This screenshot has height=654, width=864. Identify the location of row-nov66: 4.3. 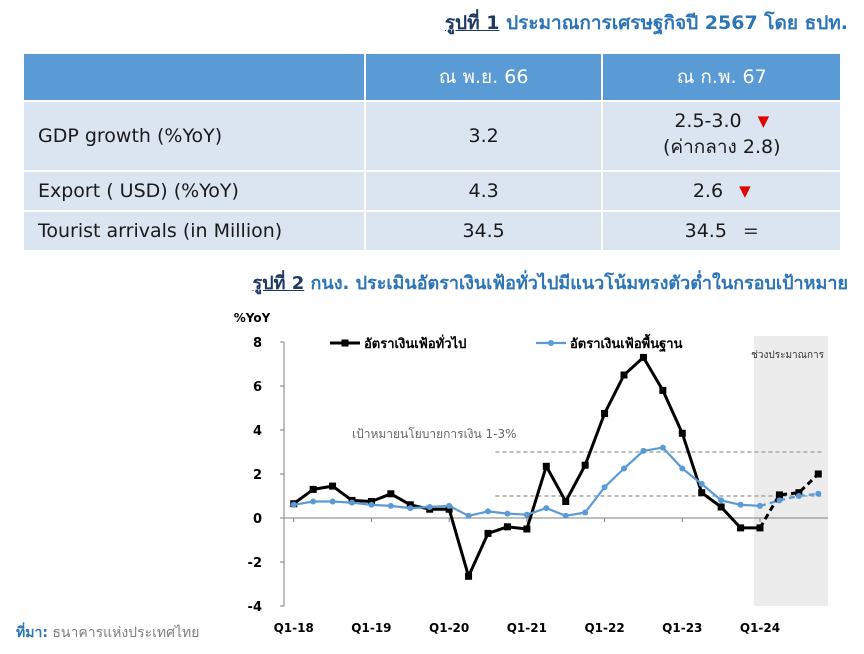
(483, 191).